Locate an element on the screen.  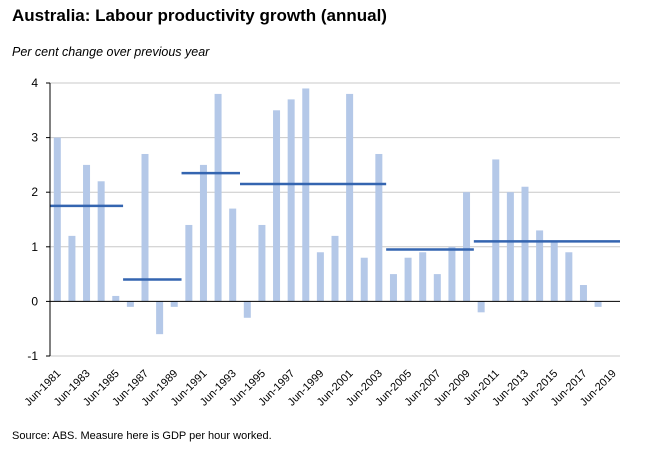
y-tick-label: 0 is located at coordinates (34, 301).